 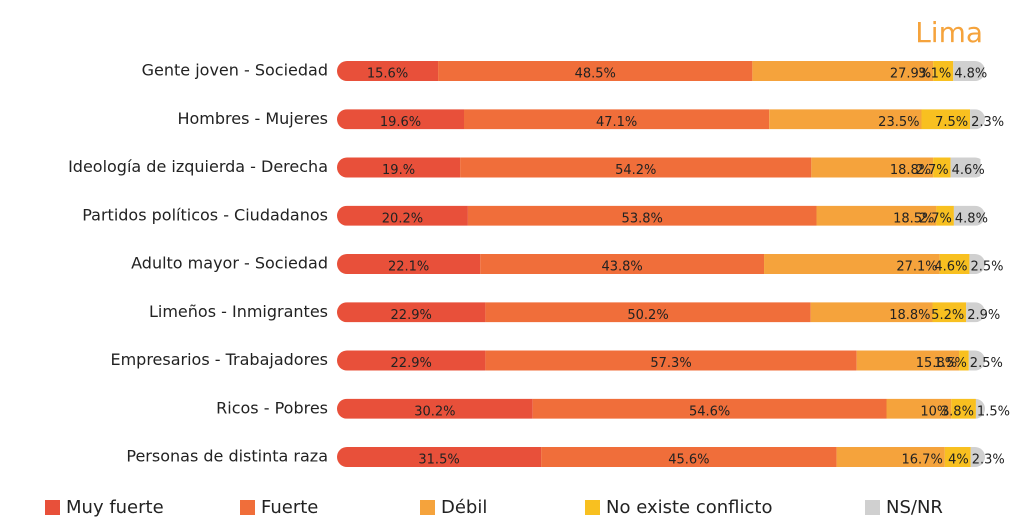 I want to click on value-label: 2.3%, so click(x=987, y=122).